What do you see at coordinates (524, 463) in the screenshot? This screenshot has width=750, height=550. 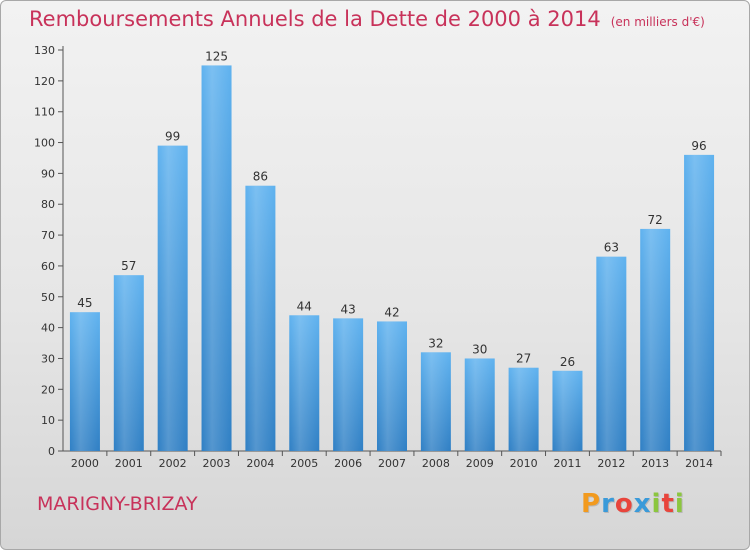 I see `x-tick-label: 2010` at bounding box center [524, 463].